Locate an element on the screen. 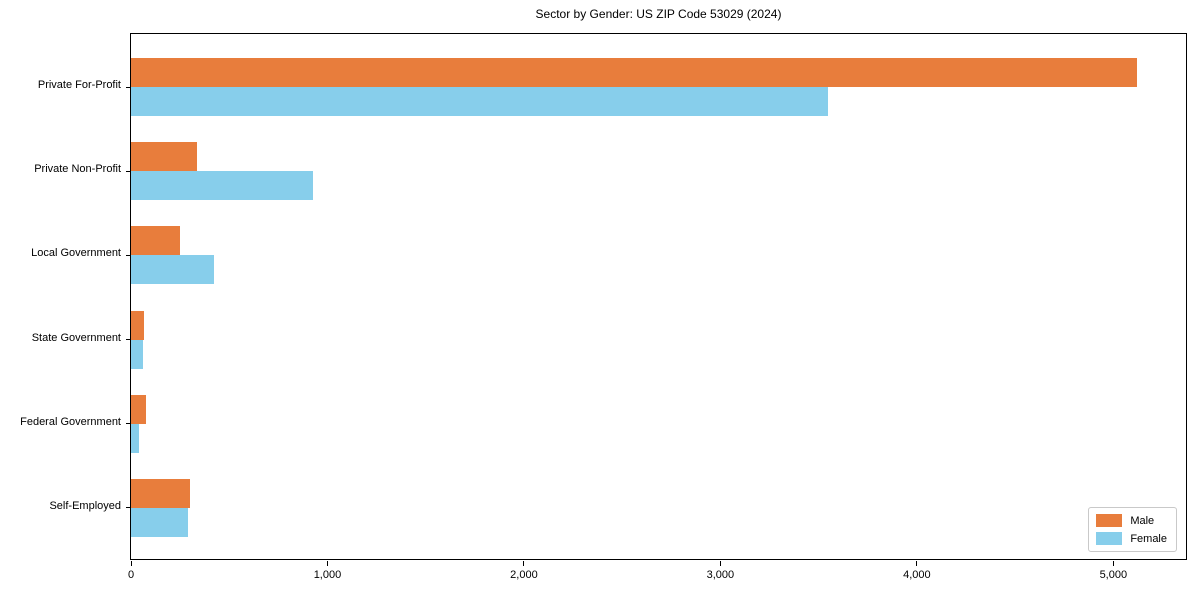 This screenshot has width=1200, height=600. x-tick-label-2000: 2,000 is located at coordinates (524, 575).